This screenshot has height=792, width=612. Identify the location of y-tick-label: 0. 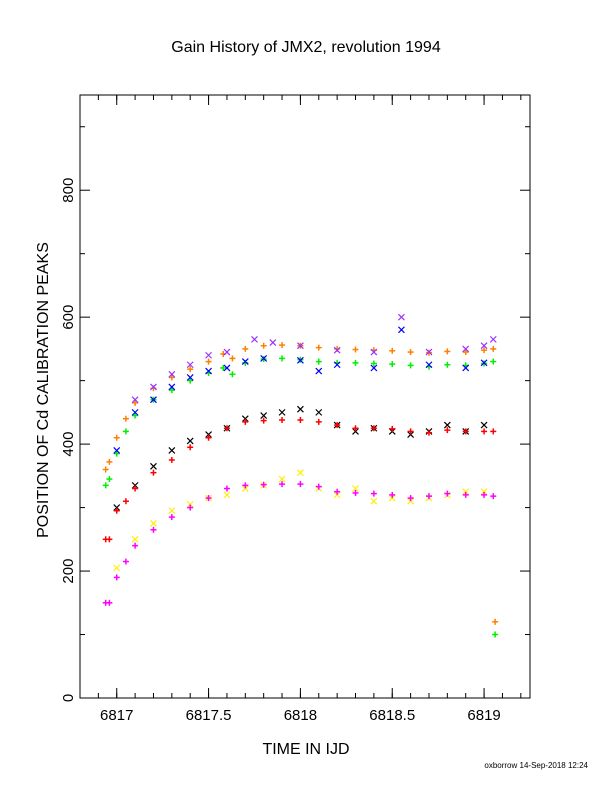
(68, 698).